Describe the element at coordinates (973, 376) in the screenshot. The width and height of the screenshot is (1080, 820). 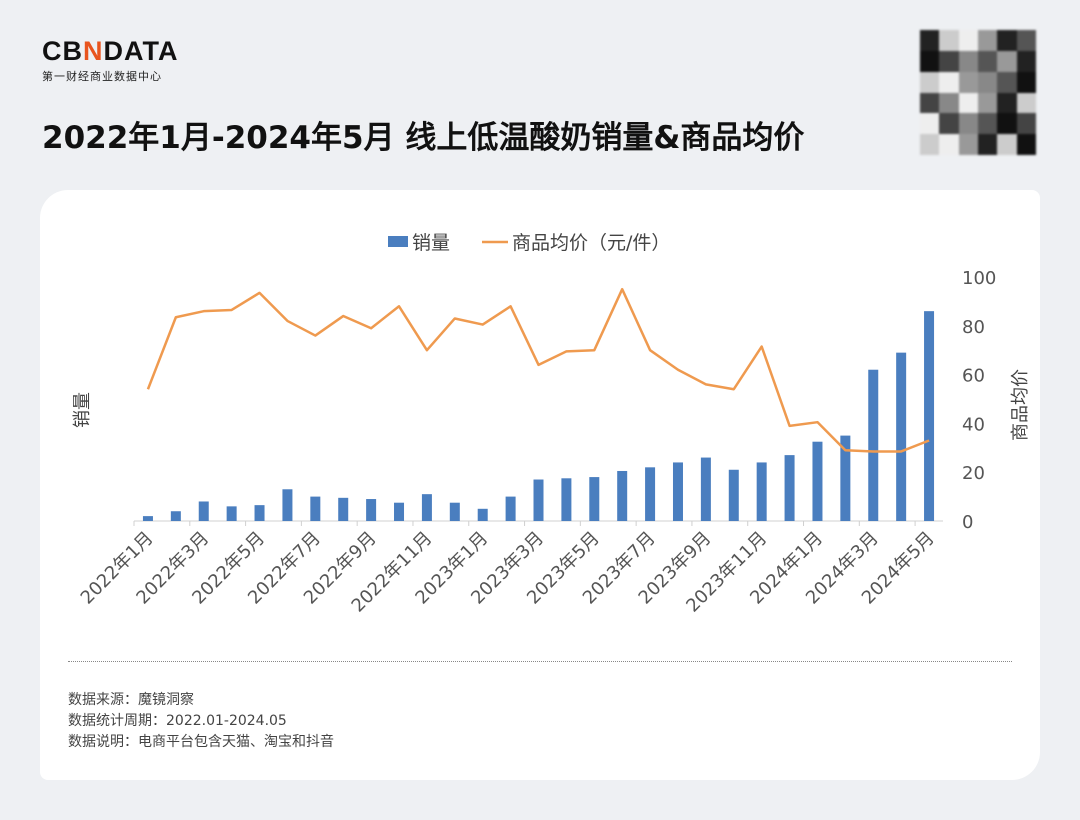
I see `y-tick-label: 60` at that location.